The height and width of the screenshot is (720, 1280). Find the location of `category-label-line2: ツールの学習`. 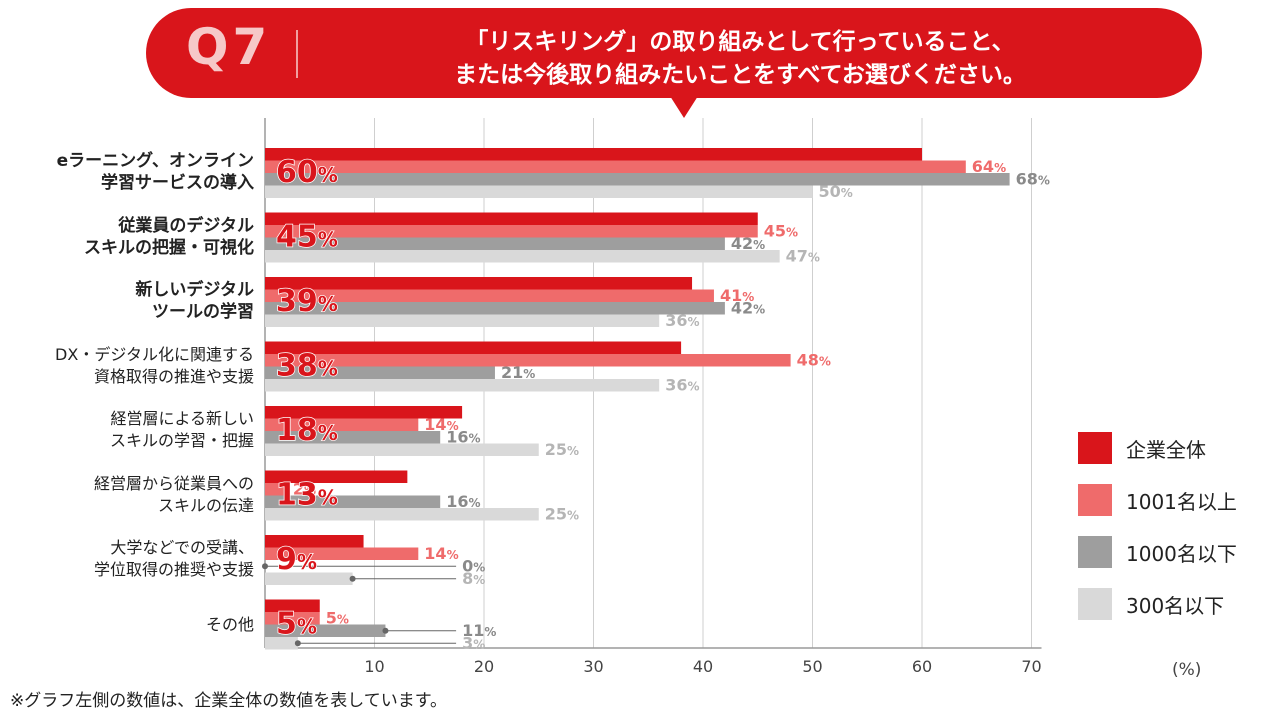

category-label-line2: ツールの学習 is located at coordinates (203, 312).